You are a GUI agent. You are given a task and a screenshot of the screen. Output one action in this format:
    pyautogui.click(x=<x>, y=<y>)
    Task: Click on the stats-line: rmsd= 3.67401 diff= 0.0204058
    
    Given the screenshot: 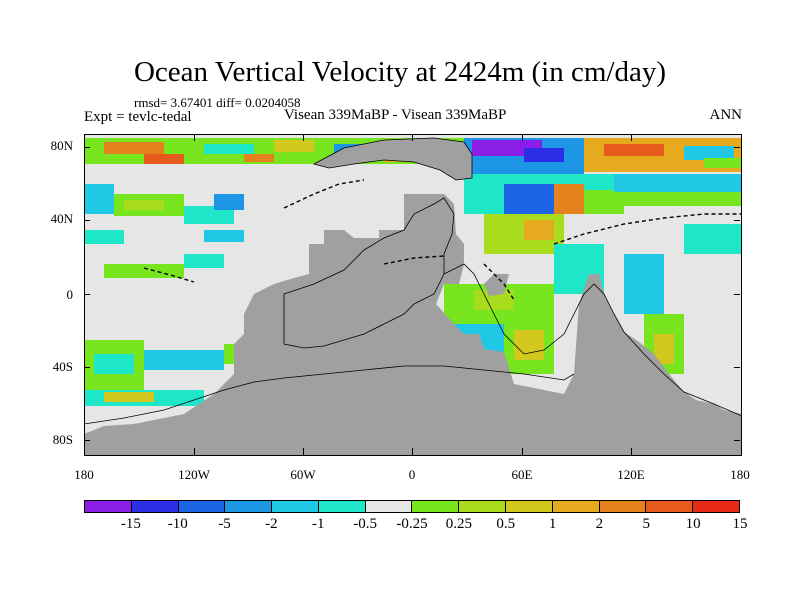 What is the action you would take?
    pyautogui.click(x=217, y=102)
    